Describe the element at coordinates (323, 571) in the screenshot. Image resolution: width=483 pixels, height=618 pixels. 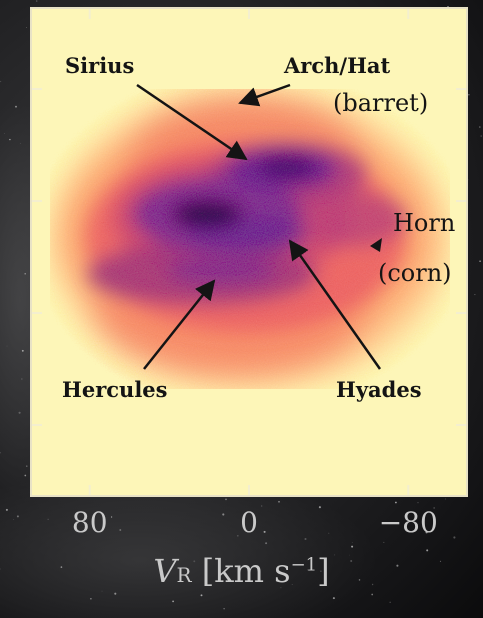
I see `x-axis-close: ]` at that location.